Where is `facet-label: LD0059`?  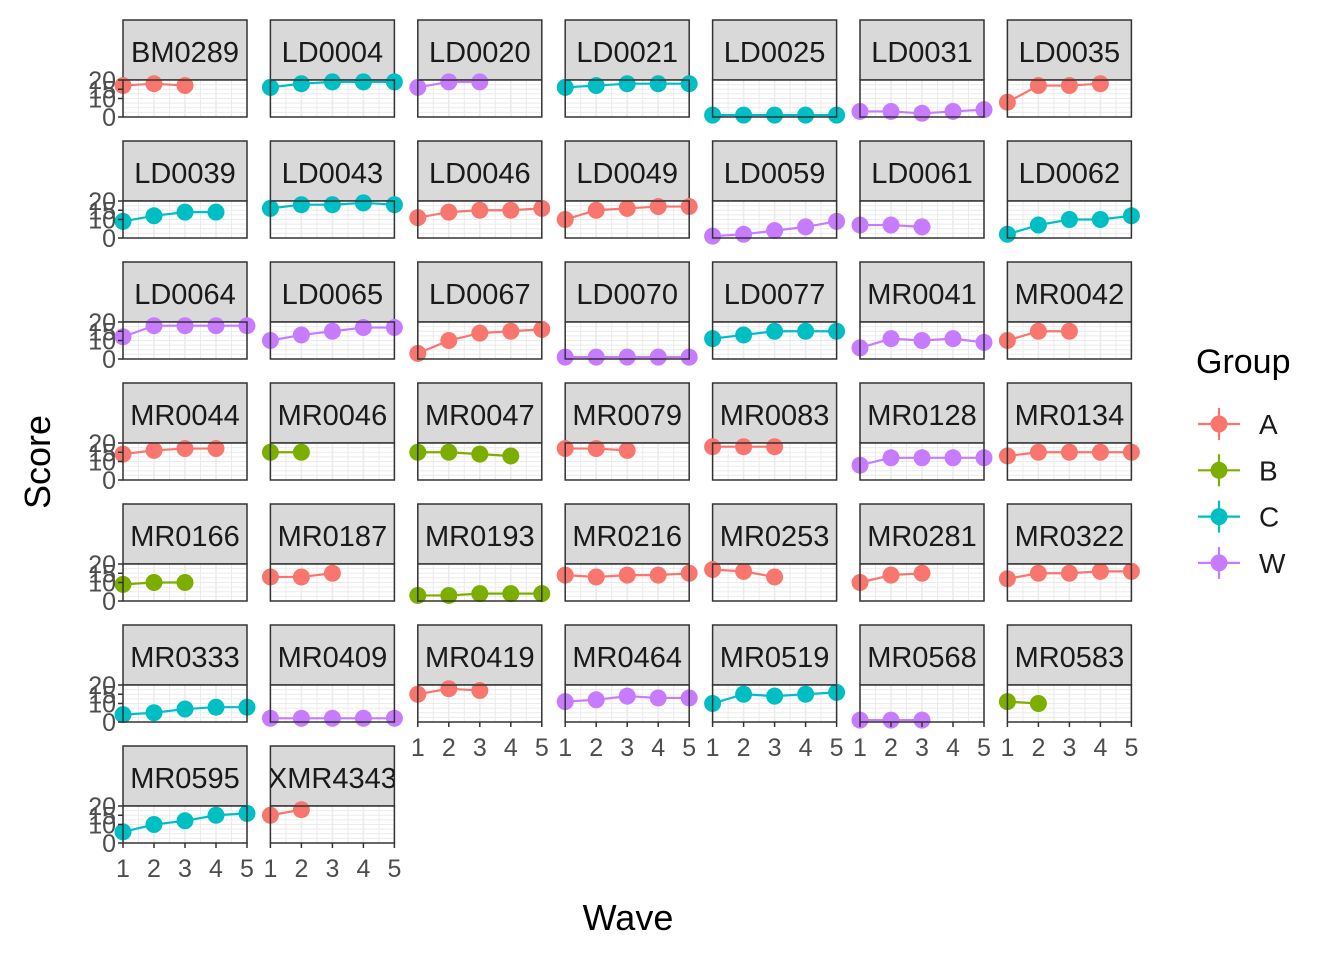
facet-label: LD0059 is located at coordinates (775, 174).